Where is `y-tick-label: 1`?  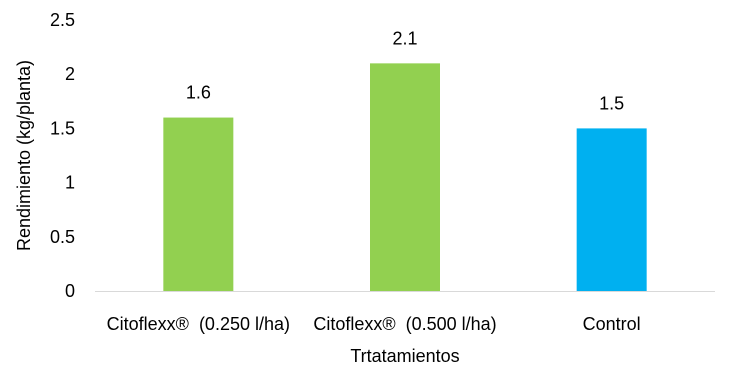
y-tick-label: 1 is located at coordinates (70, 183).